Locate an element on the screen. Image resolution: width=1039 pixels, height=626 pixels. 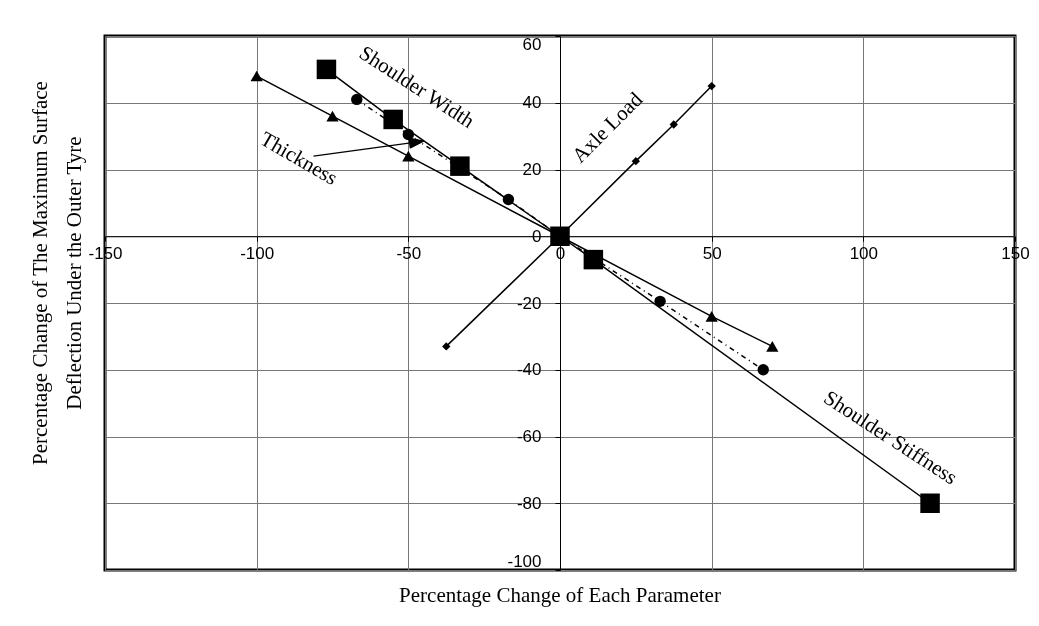
x-tick-label: 100 is located at coordinates (864, 253).